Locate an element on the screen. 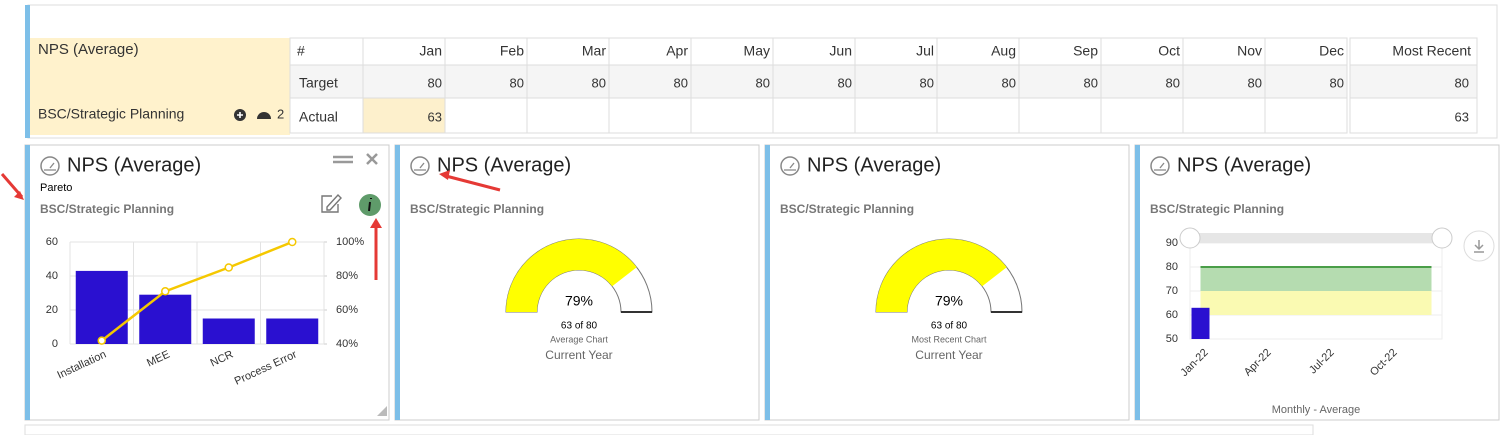 The height and width of the screenshot is (435, 1510). next-panel is located at coordinates (669, 429).